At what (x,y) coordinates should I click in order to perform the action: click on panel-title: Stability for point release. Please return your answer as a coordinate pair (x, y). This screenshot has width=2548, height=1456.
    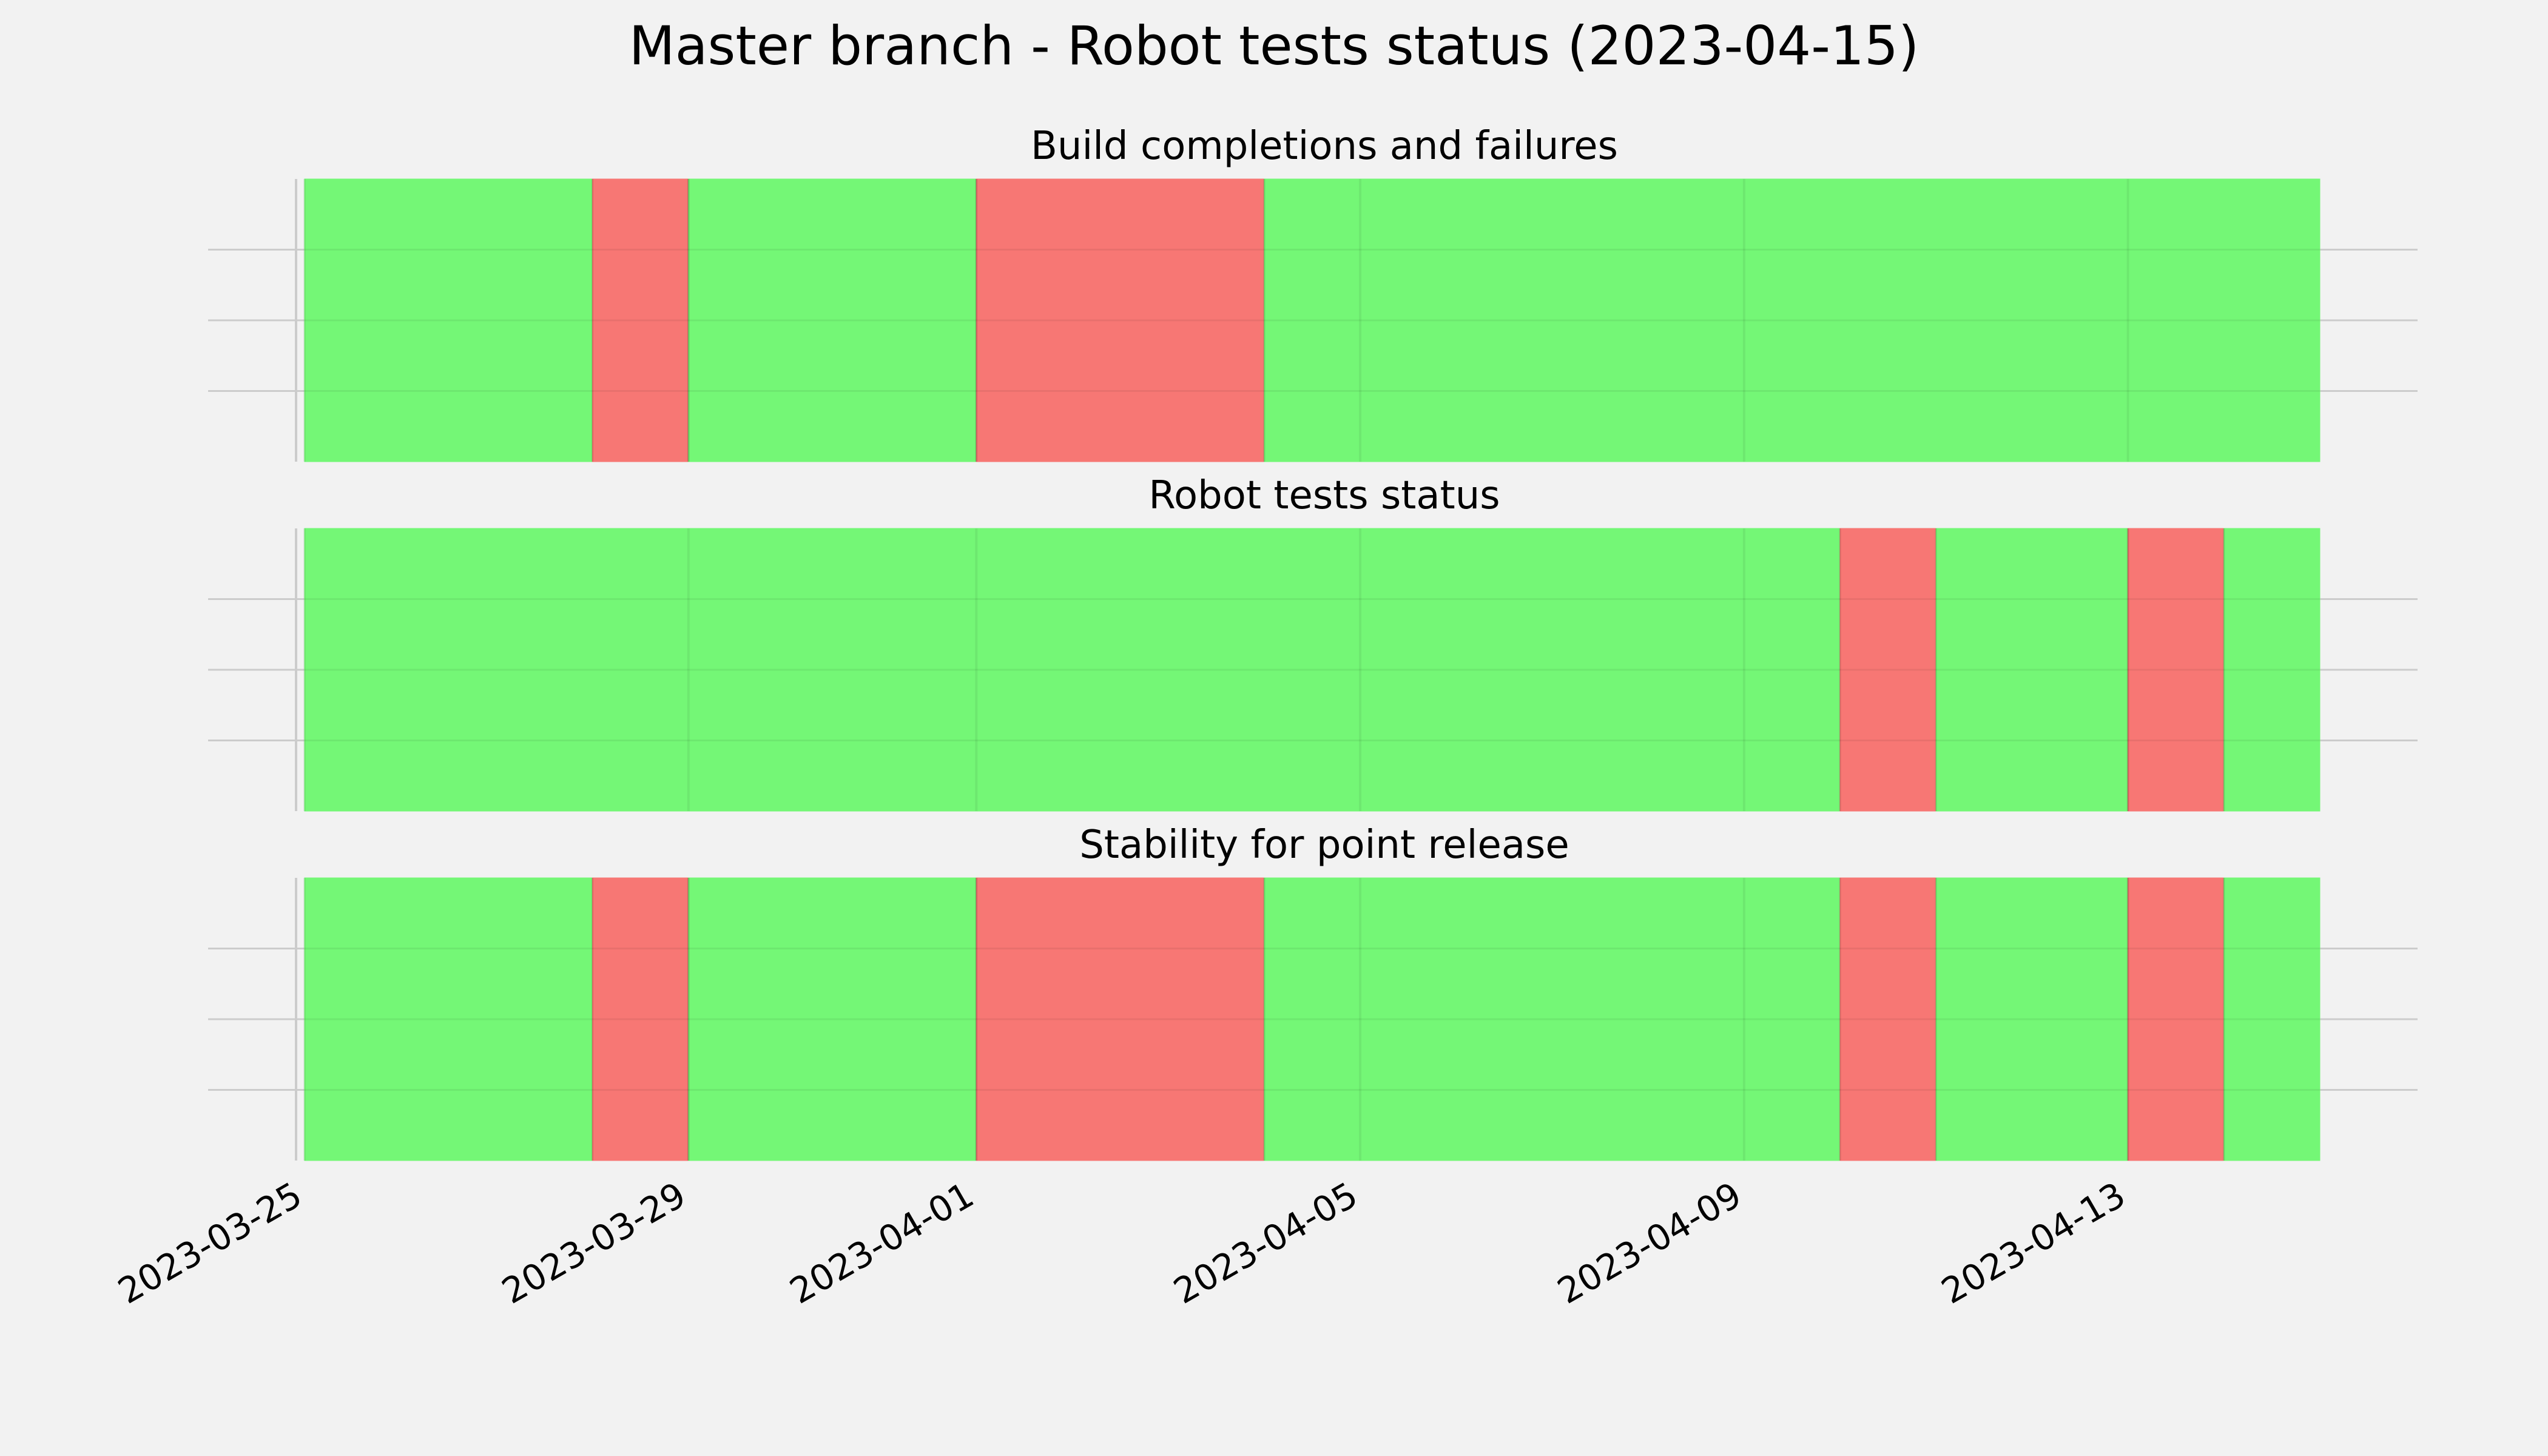
    Looking at the image, I should click on (1324, 845).